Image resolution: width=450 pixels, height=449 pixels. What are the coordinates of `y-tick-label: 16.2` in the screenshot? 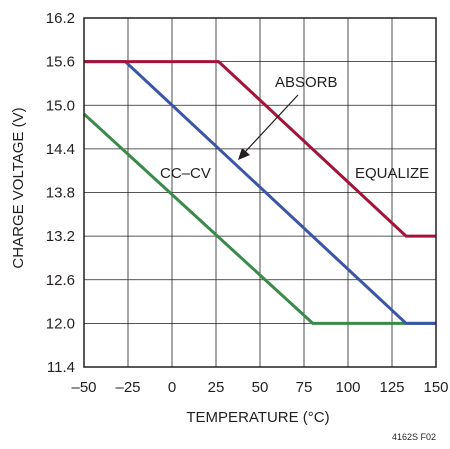 It's located at (60, 18).